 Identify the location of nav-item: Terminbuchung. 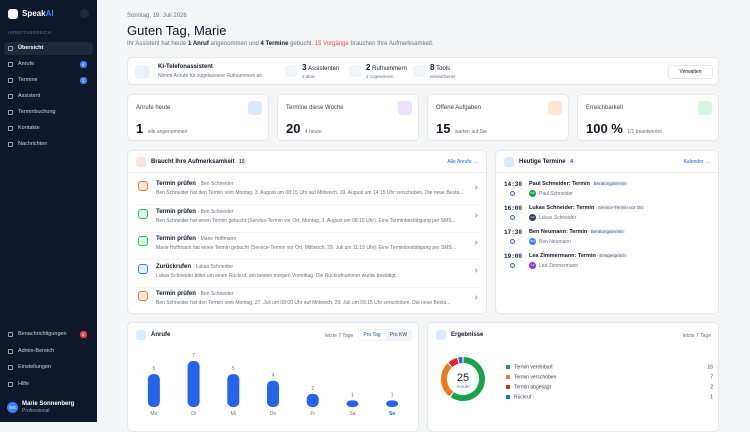
(48, 112).